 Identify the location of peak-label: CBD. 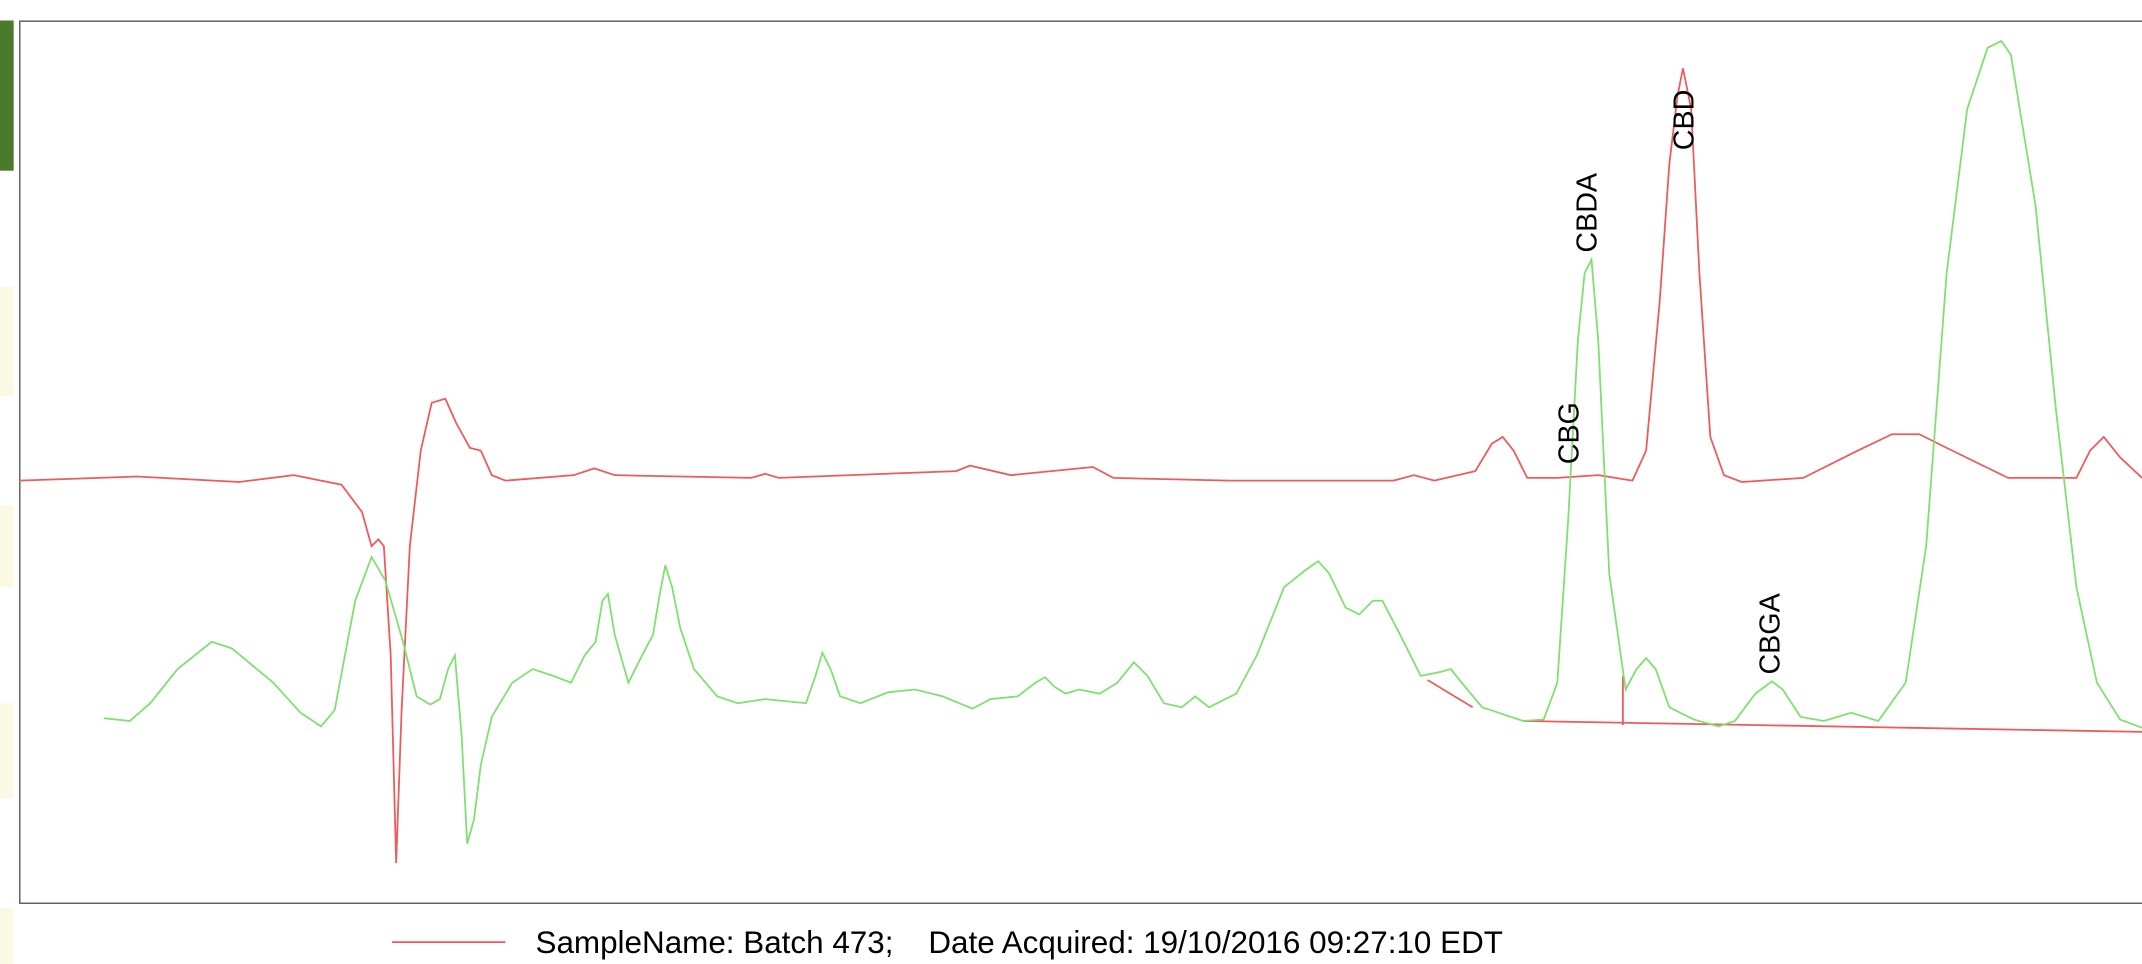
(1684, 120).